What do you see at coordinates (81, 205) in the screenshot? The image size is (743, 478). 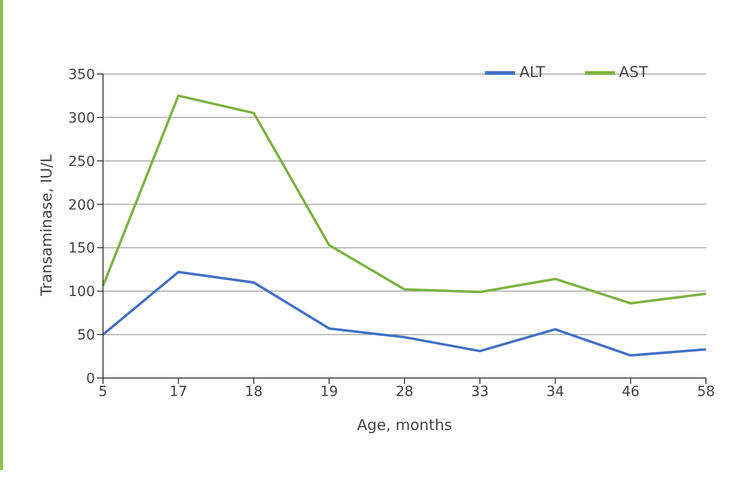 I see `y-tick-label: 200` at bounding box center [81, 205].